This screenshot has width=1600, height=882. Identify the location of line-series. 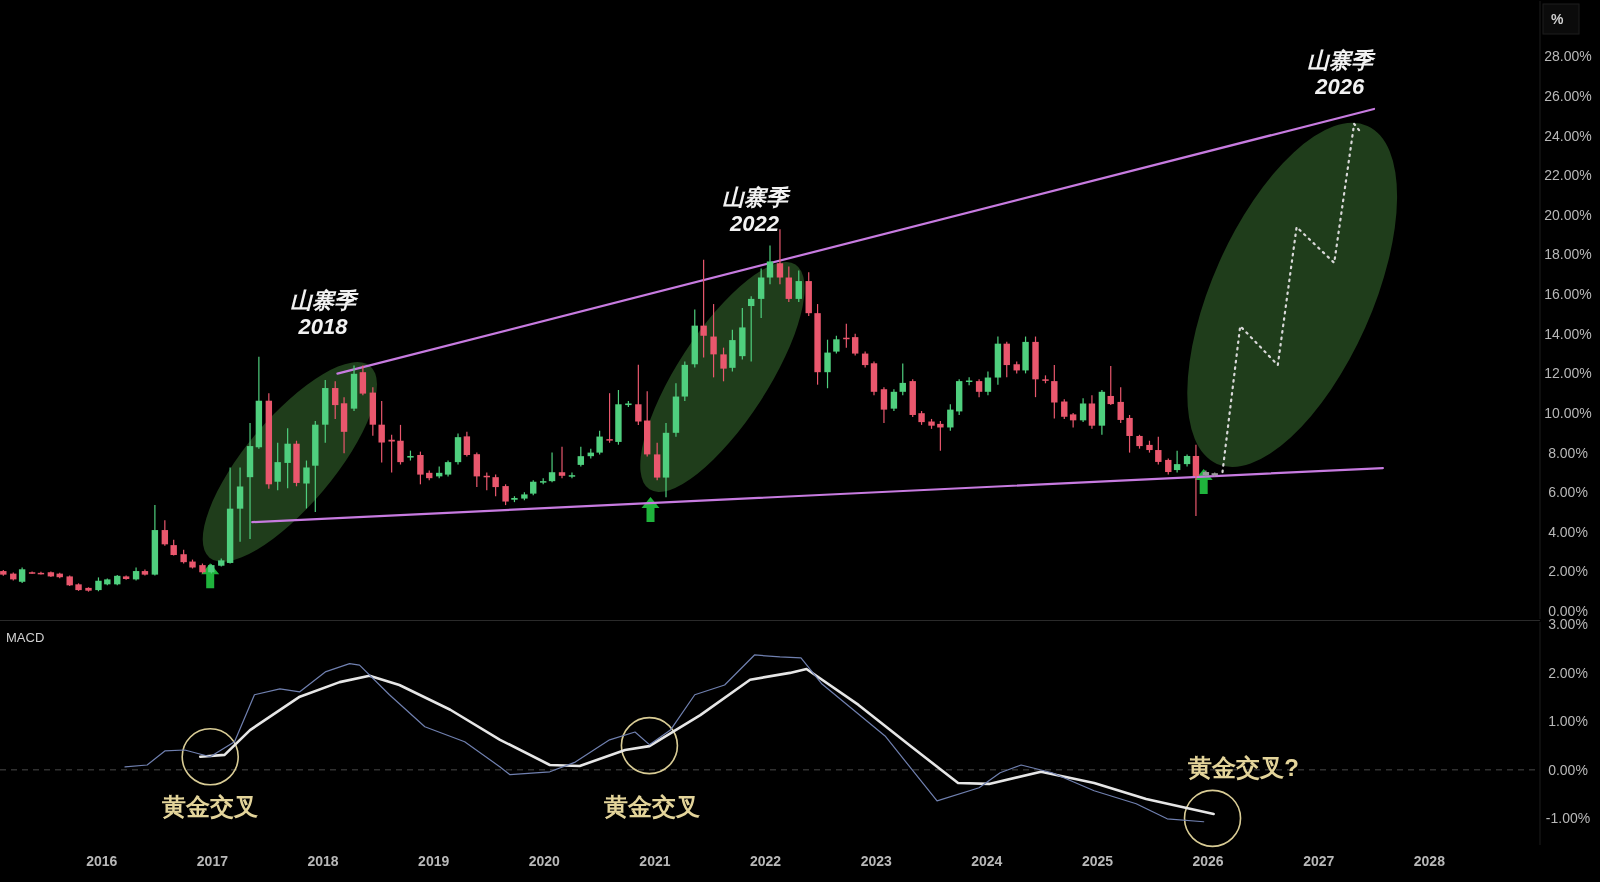
(1292, 298).